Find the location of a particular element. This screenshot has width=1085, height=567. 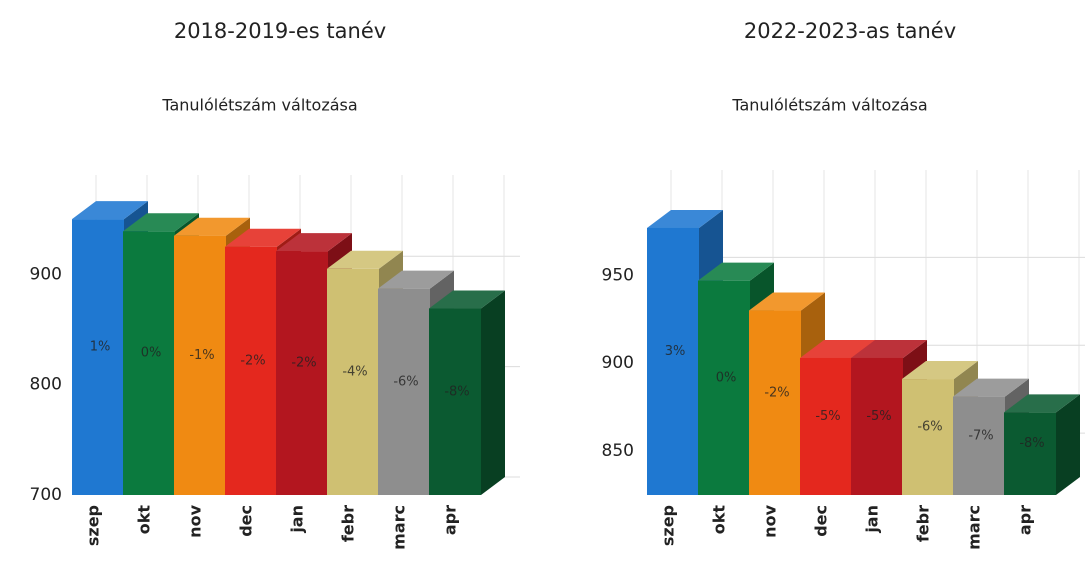

bar-label: -1% is located at coordinates (201, 355).